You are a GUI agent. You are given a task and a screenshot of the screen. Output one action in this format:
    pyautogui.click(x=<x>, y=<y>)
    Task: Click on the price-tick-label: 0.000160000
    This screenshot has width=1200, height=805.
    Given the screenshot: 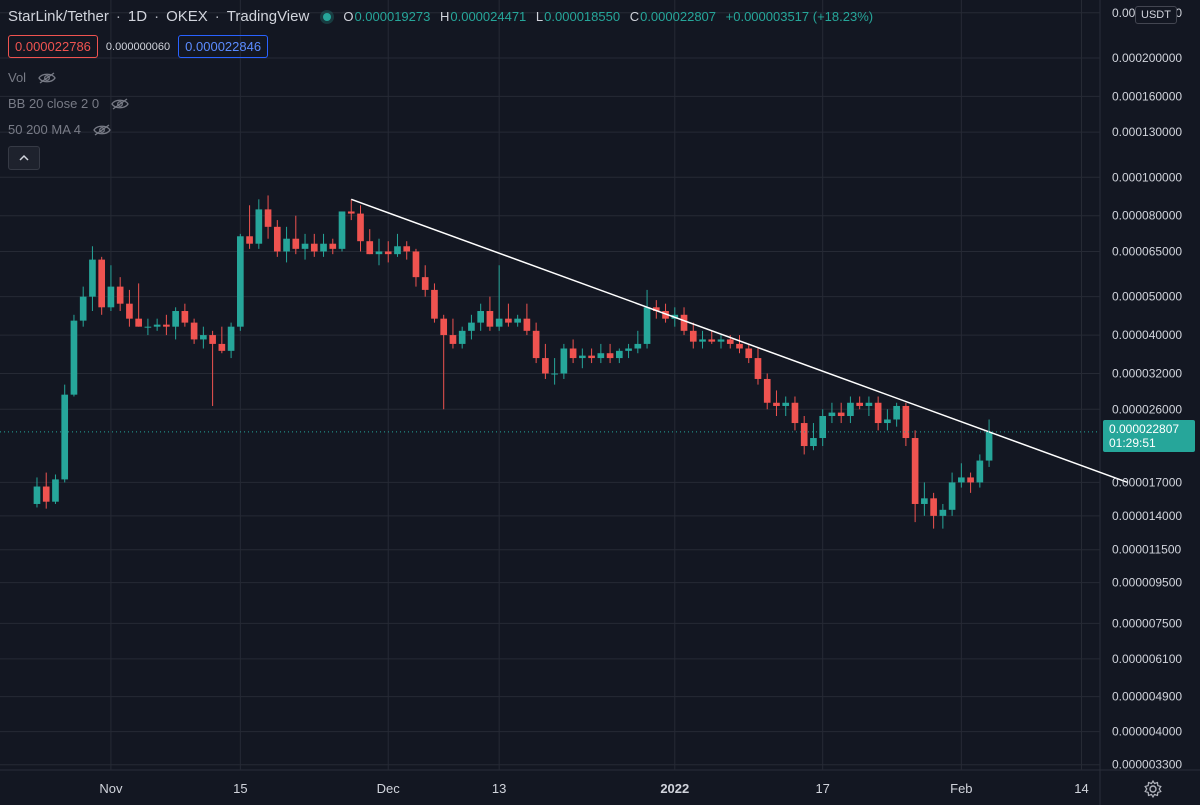 What is the action you would take?
    pyautogui.click(x=1147, y=96)
    